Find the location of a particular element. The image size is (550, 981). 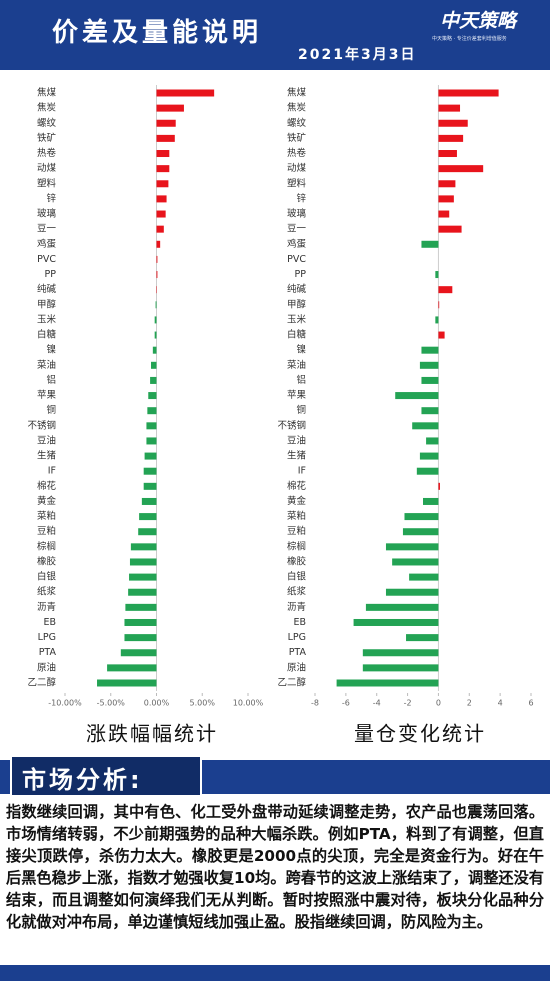

category-label: 菜粕 is located at coordinates (46, 516).